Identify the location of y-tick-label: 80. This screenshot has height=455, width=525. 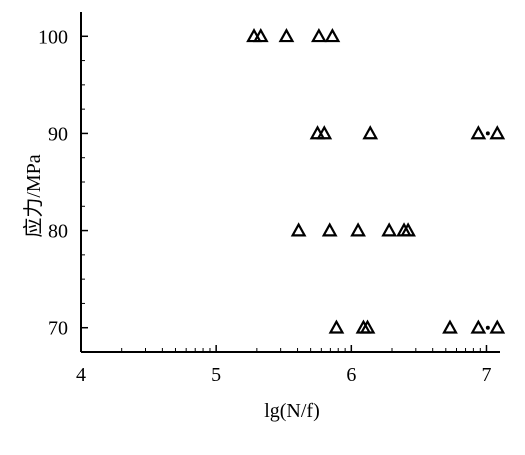
(58, 232).